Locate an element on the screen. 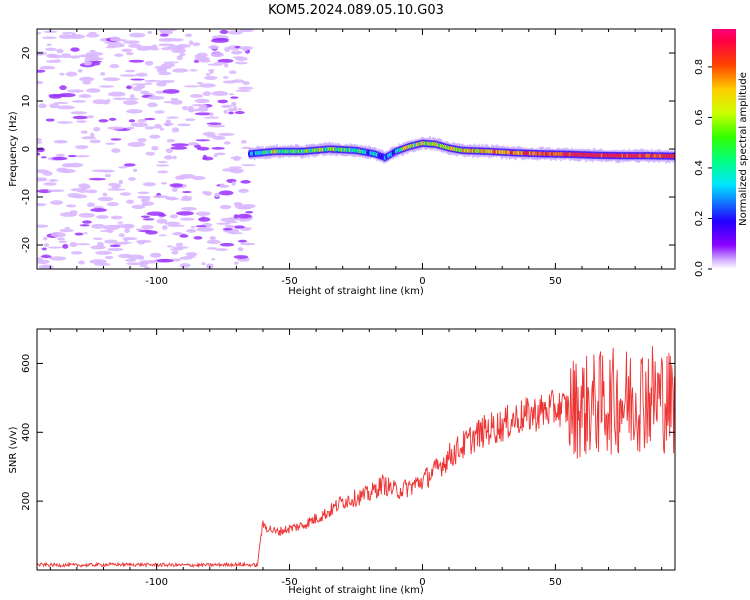 The height and width of the screenshot is (600, 750). spectrogram-x-tick-label: 0 is located at coordinates (422, 281).